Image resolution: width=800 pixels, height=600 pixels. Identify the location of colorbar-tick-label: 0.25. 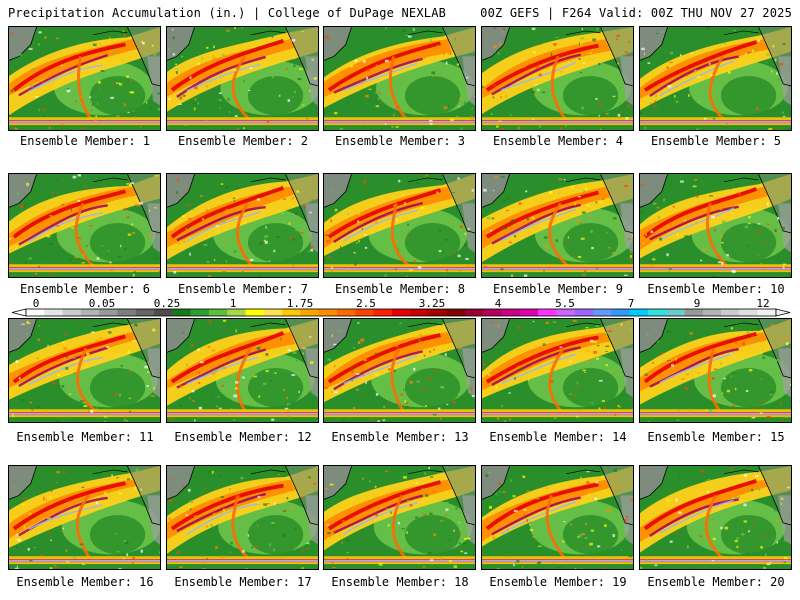
(167, 303).